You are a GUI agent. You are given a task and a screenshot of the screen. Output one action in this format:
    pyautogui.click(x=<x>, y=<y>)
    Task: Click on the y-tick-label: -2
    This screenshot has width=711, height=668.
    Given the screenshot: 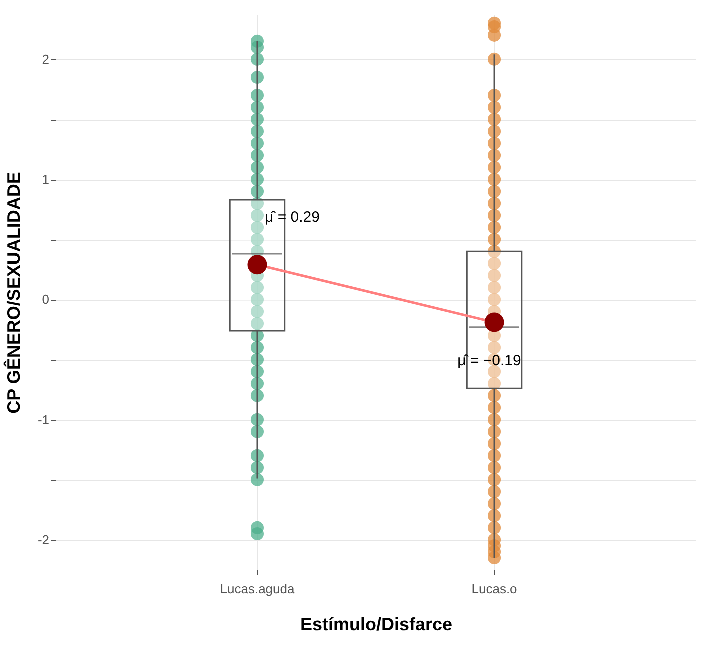 What is the action you would take?
    pyautogui.click(x=44, y=540)
    